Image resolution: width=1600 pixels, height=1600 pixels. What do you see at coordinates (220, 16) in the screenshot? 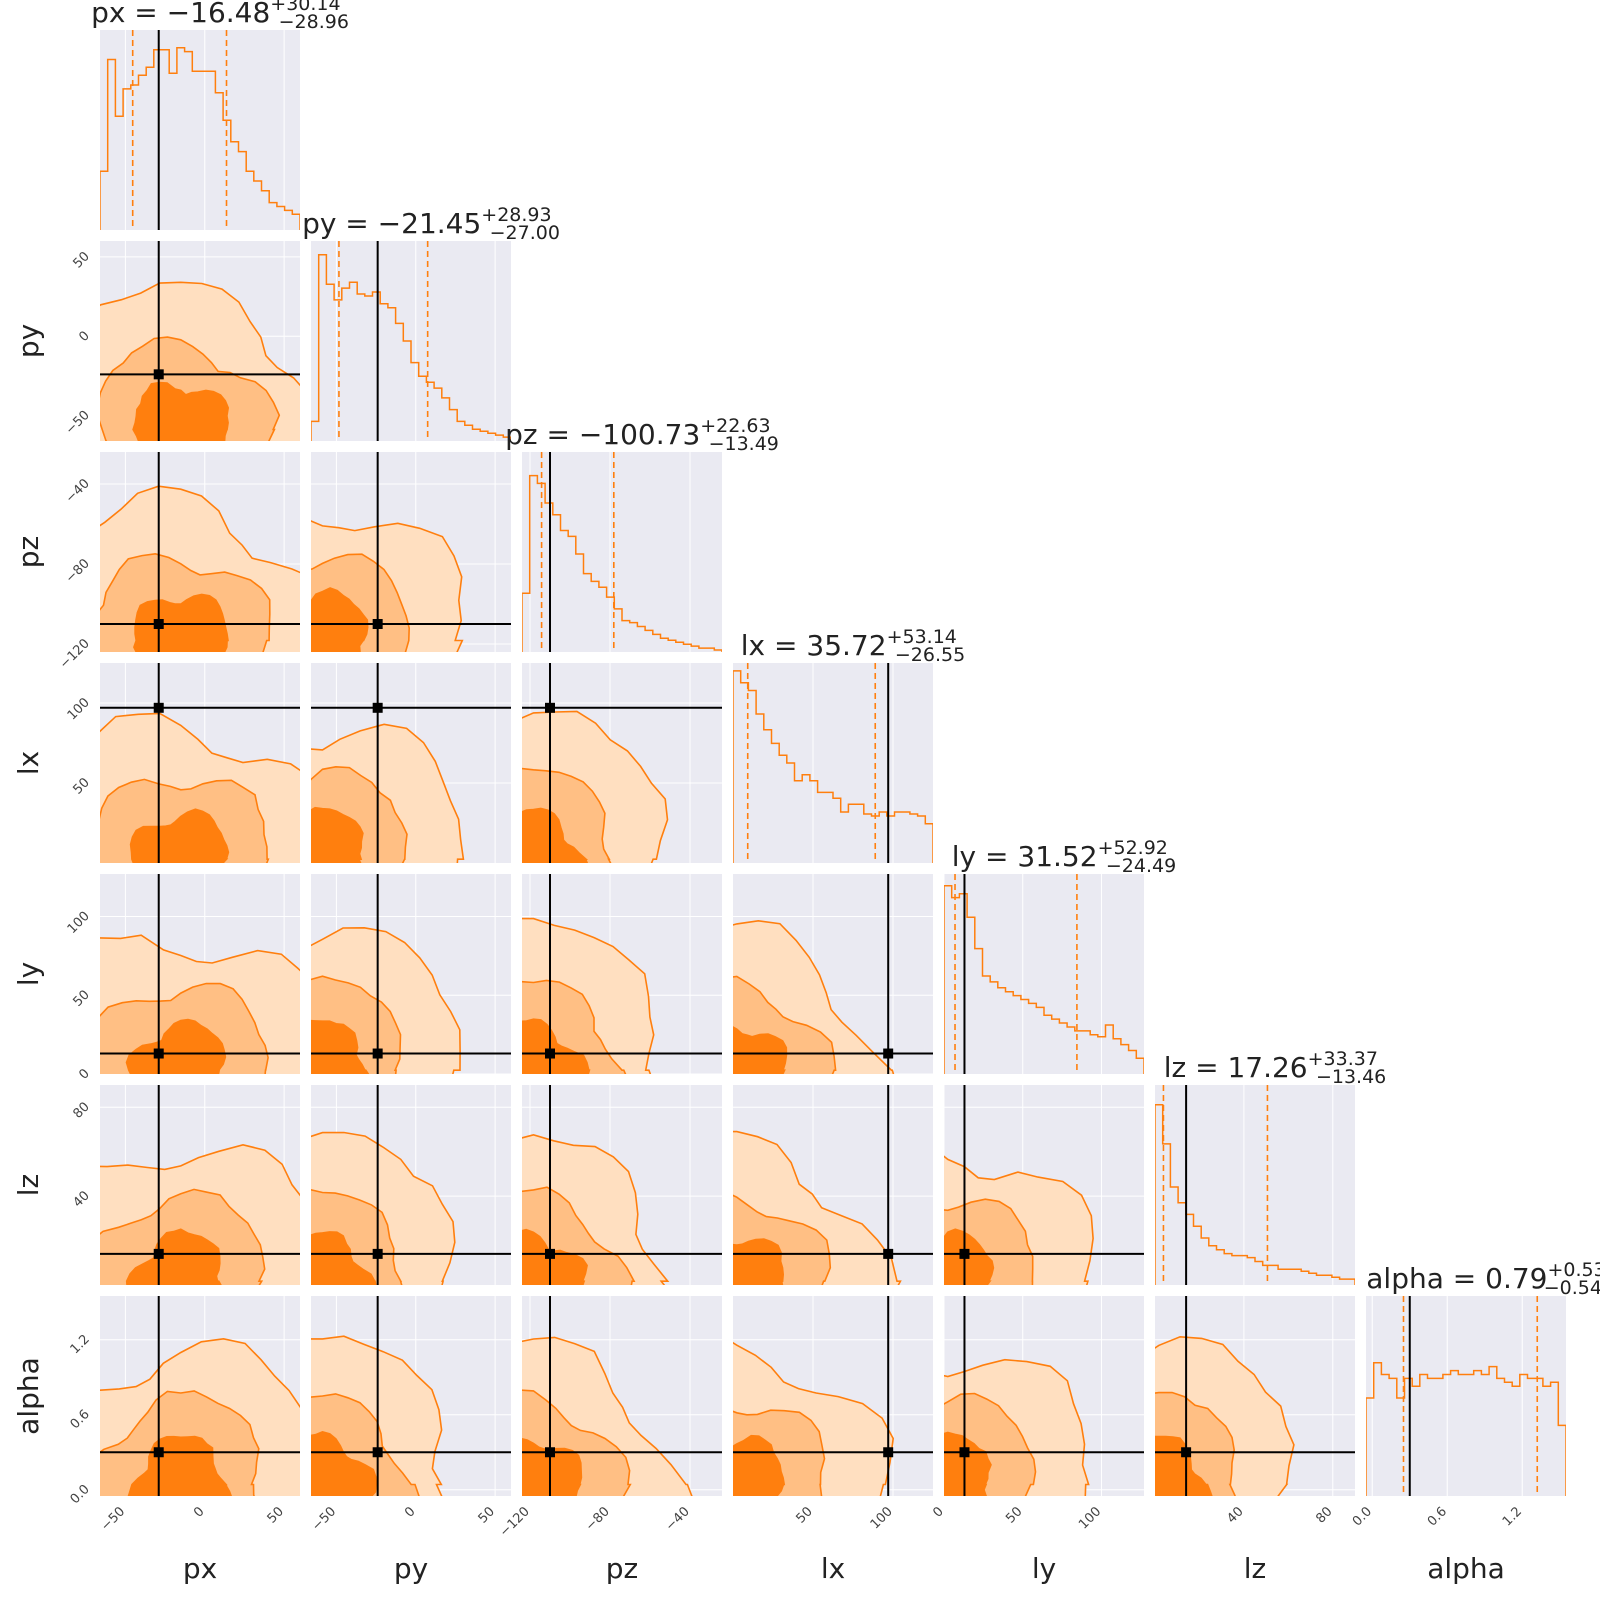
I see `panel-title: px = −16.48+30.14 −28.96` at bounding box center [220, 16].